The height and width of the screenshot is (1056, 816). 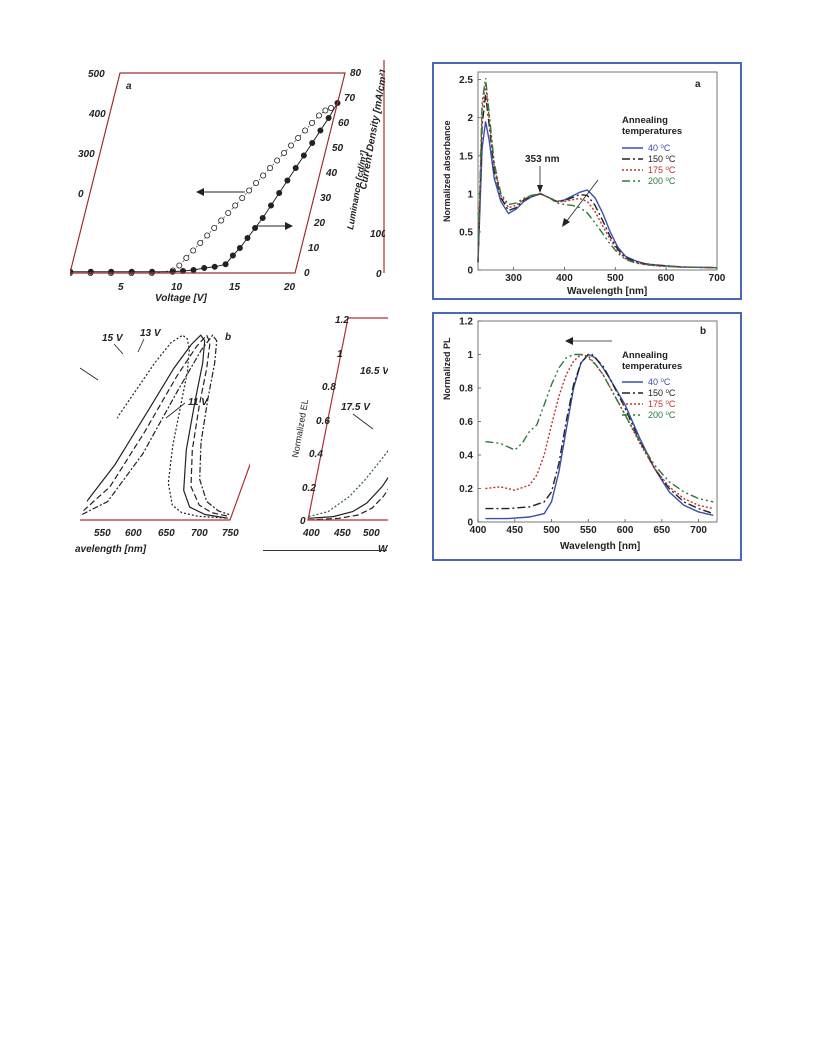 What do you see at coordinates (314, 248) in the screenshot?
I see `y-tick-right: 10` at bounding box center [314, 248].